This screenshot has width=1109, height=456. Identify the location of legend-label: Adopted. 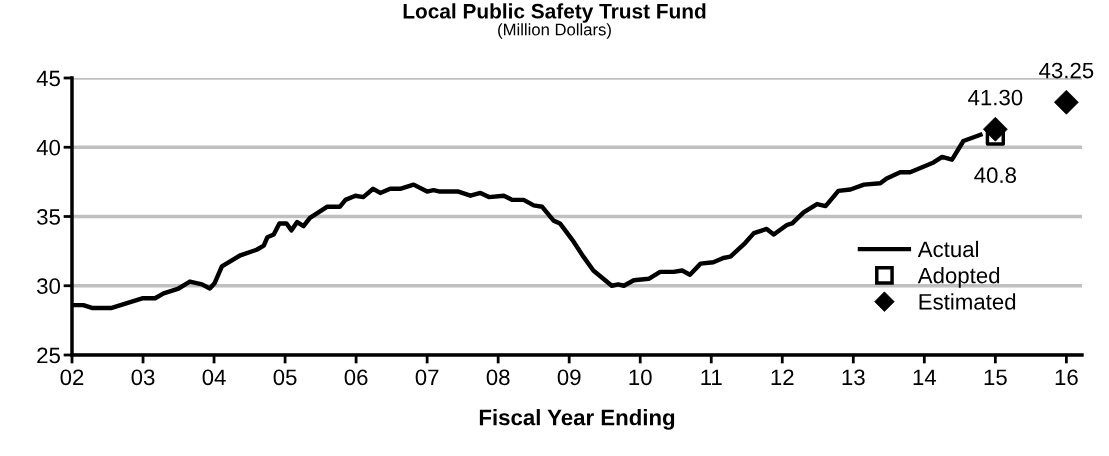
(958, 277).